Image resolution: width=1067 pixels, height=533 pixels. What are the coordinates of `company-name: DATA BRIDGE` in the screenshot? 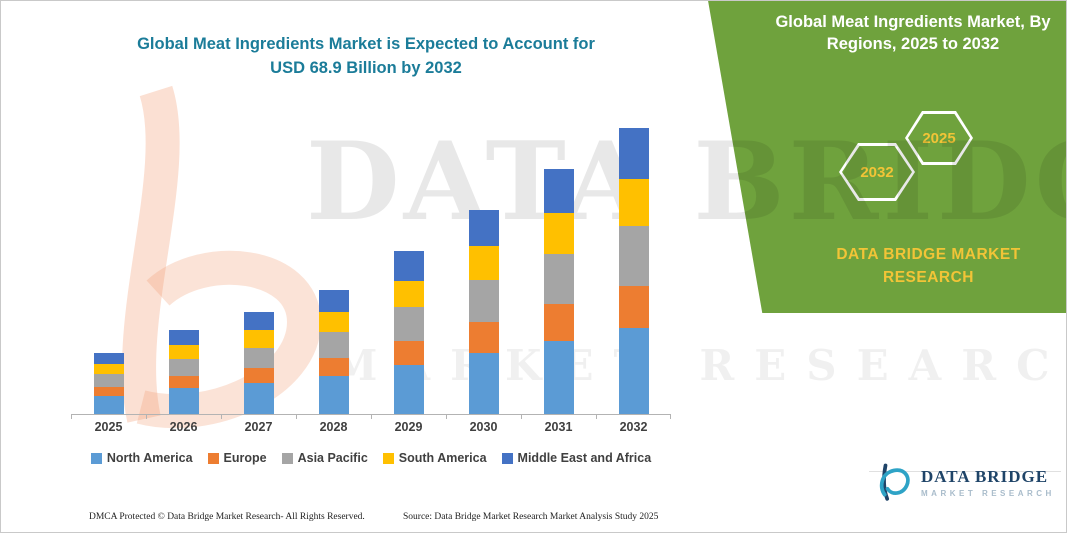 It's located at (985, 476).